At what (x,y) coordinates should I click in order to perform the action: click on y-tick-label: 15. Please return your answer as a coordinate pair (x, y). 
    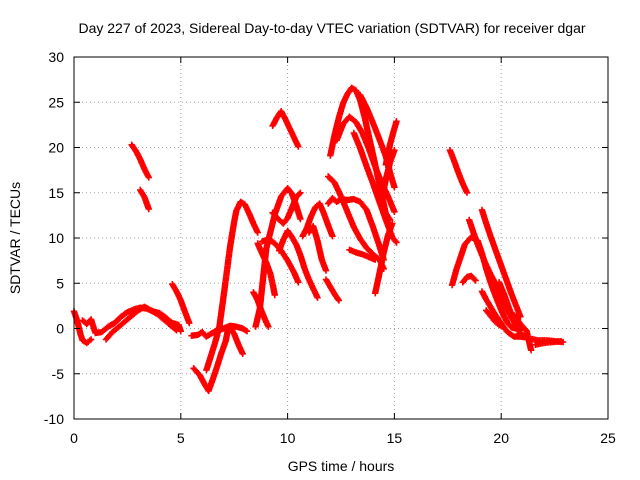
    Looking at the image, I should click on (56, 193).